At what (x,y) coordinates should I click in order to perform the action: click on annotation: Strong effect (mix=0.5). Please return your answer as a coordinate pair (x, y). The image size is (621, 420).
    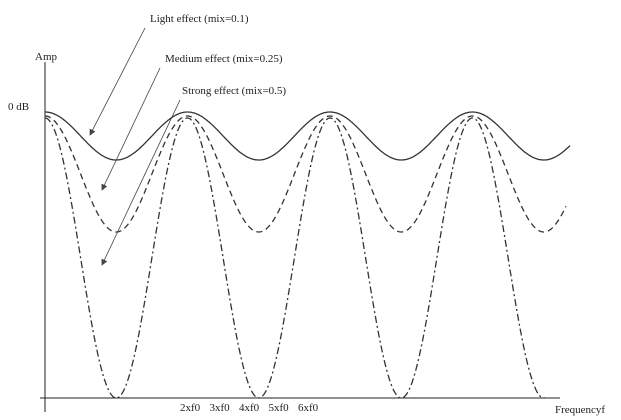
    Looking at the image, I should click on (234, 91).